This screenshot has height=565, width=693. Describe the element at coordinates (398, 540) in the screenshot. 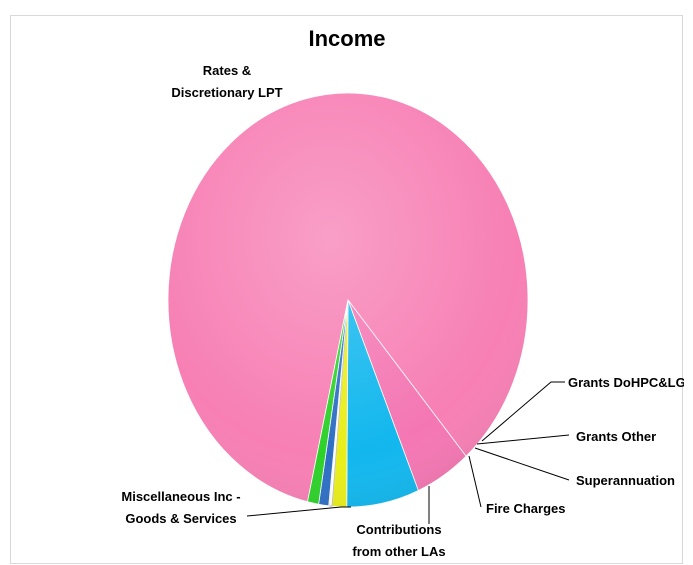

I see `slice-label: Contributions from other LAs` at that location.